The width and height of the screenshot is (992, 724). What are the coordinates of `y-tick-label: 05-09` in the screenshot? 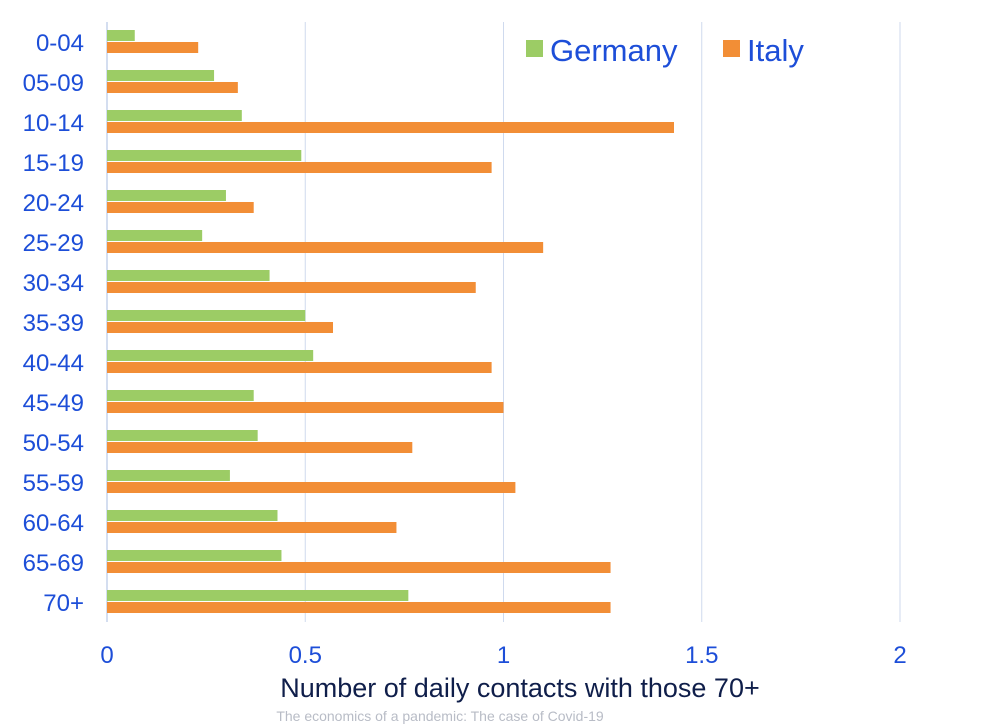 It's located at (53, 83).